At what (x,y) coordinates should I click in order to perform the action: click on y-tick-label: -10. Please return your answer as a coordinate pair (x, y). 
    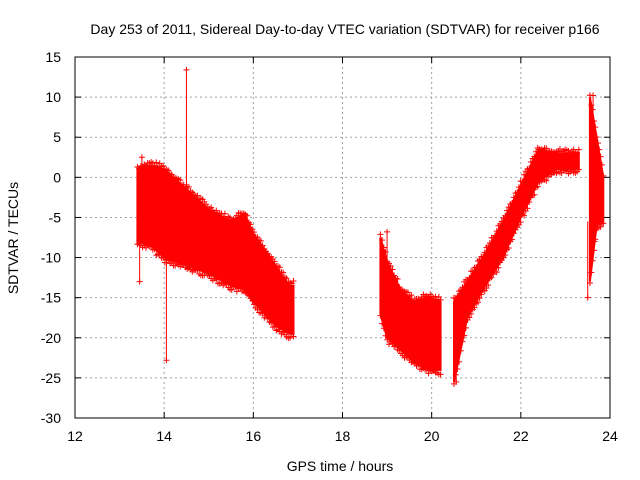
    Looking at the image, I should click on (51, 258).